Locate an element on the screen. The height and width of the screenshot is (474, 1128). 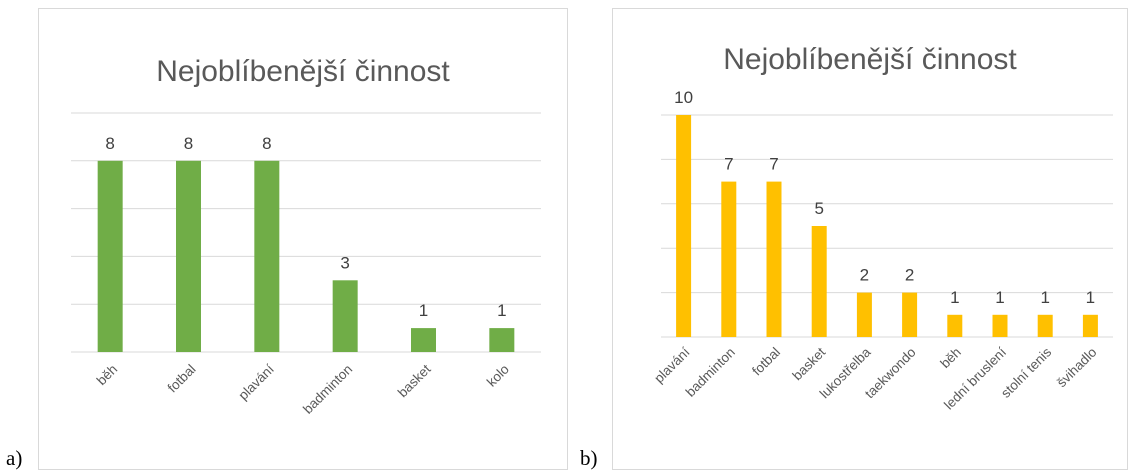
chart-a-tick-label-2: plavání is located at coordinates (257, 382).